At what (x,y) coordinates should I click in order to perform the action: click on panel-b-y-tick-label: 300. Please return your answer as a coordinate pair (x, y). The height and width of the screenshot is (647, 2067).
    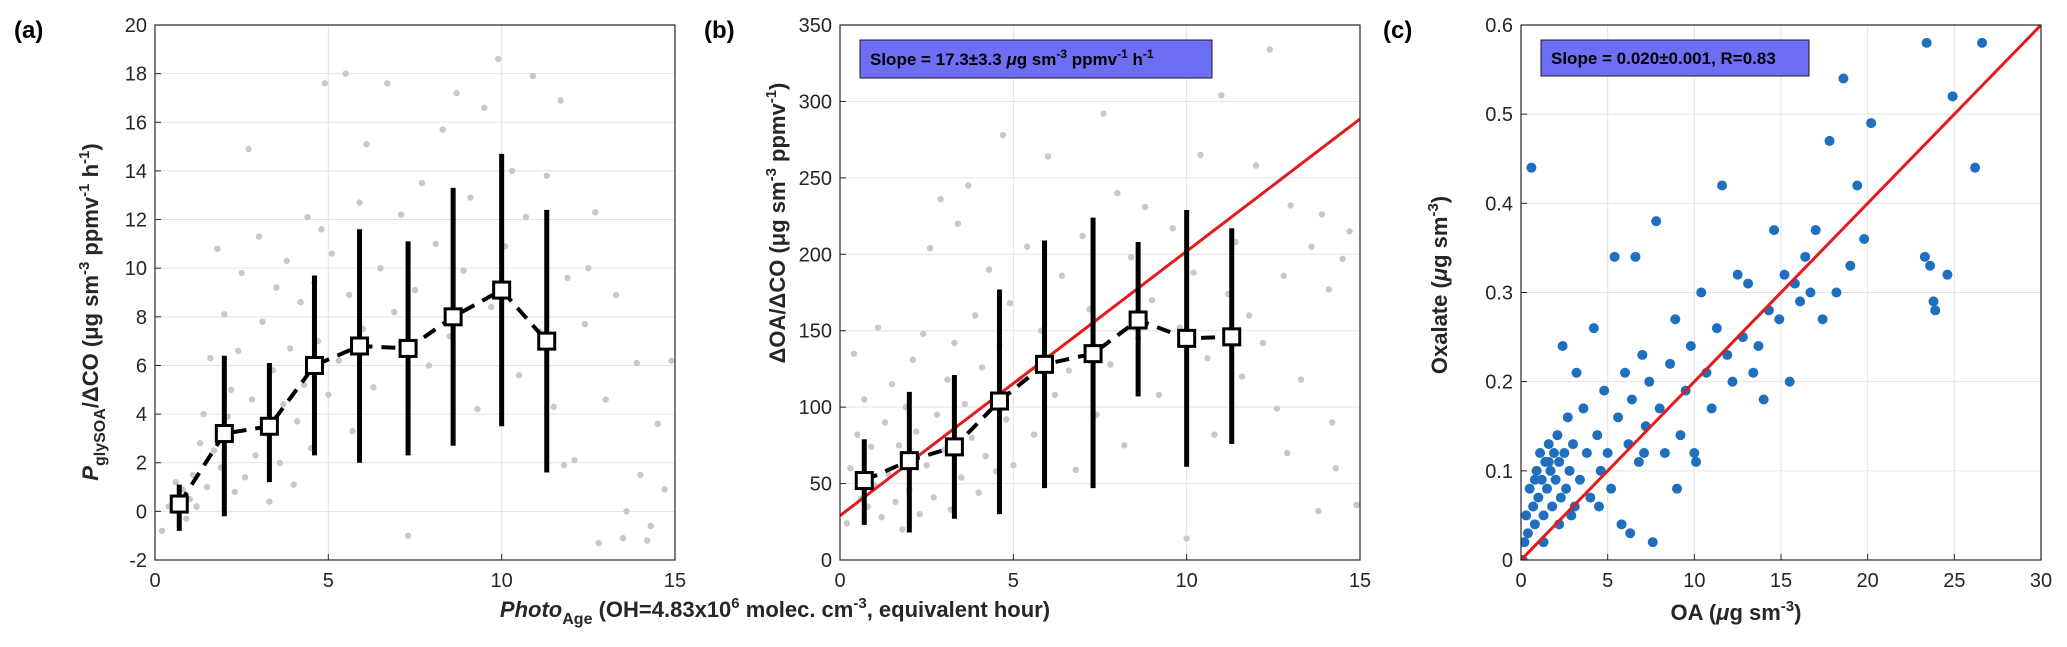
    Looking at the image, I should click on (815, 102).